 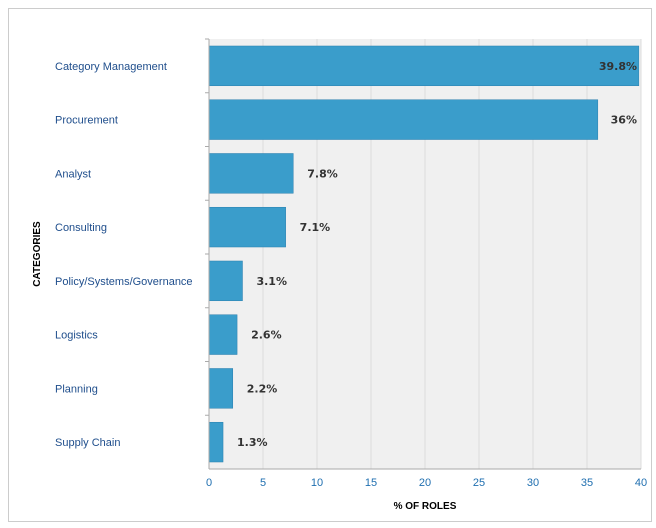 I want to click on data-label: 2.2%, so click(x=262, y=388).